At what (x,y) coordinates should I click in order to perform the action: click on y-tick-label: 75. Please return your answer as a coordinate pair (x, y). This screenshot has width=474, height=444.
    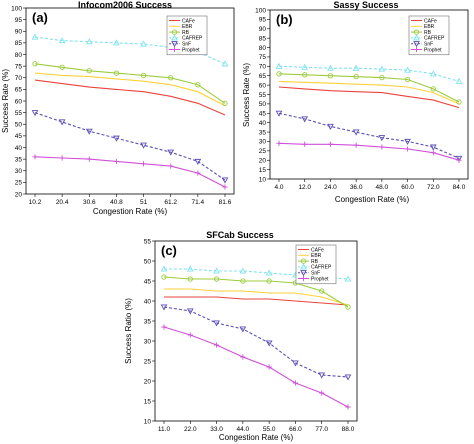
    Looking at the image, I should click on (263, 57).